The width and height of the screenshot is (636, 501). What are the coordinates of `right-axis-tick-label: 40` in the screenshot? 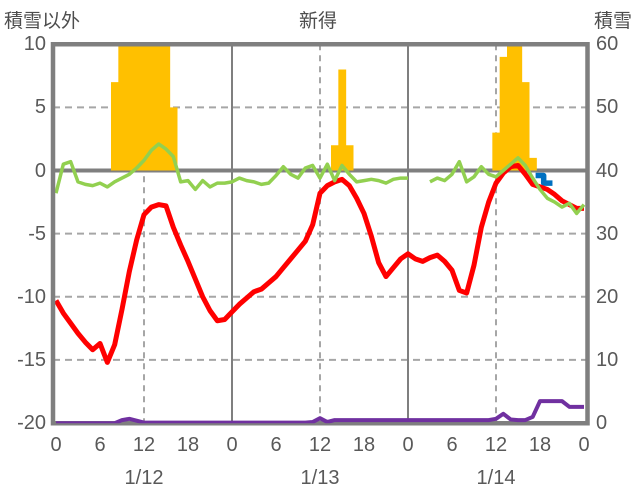 It's located at (607, 170).